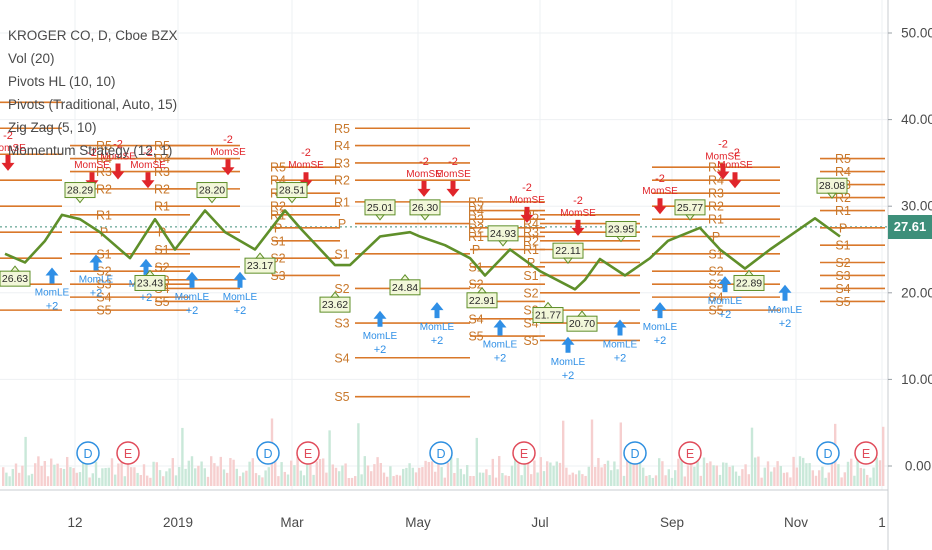 This screenshot has width=932, height=550. What do you see at coordinates (503, 234) in the screenshot?
I see `hl-pivot-value: 24.93` at bounding box center [503, 234].